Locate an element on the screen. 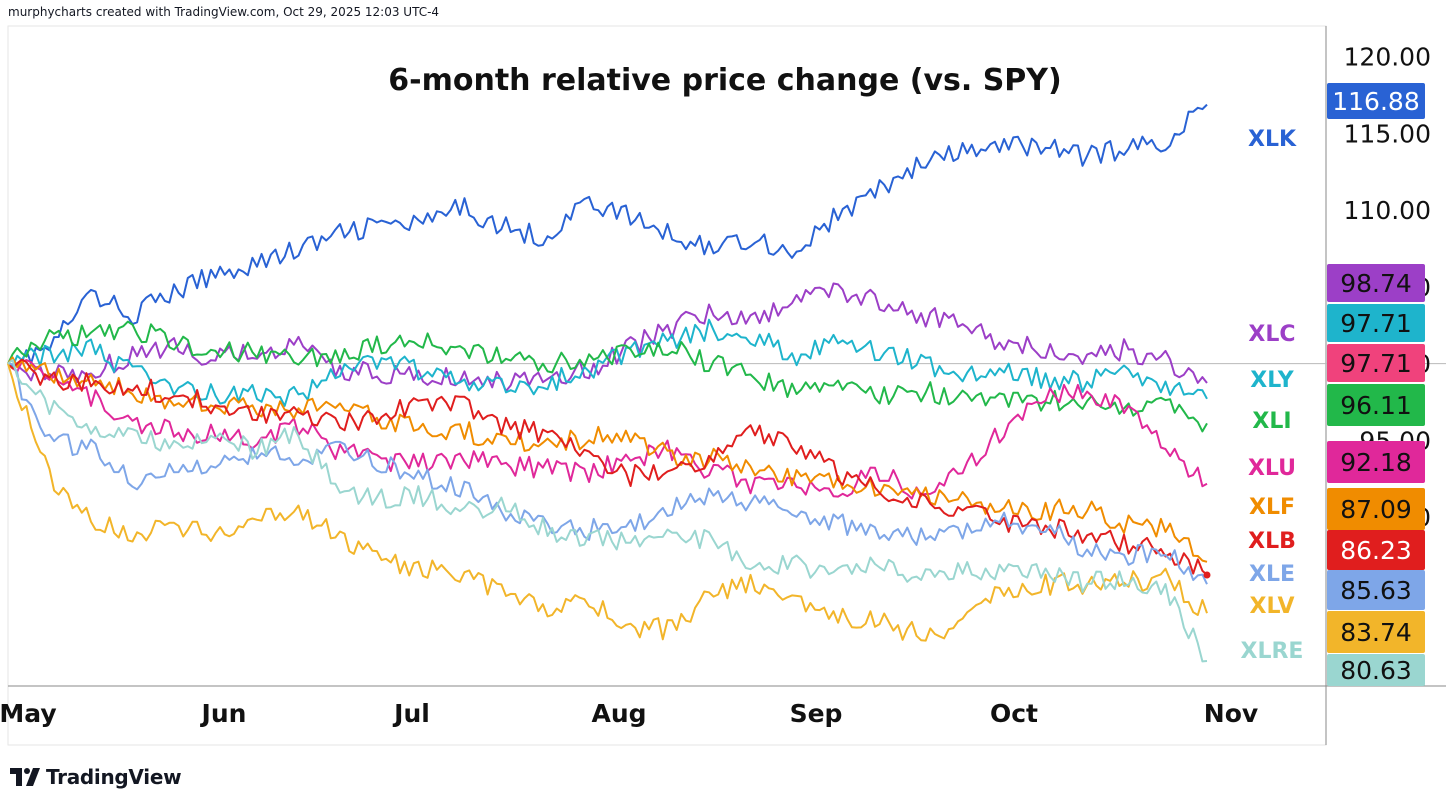 This screenshot has height=809, width=1456. tradingview-logo: TradingView is located at coordinates (96, 777).